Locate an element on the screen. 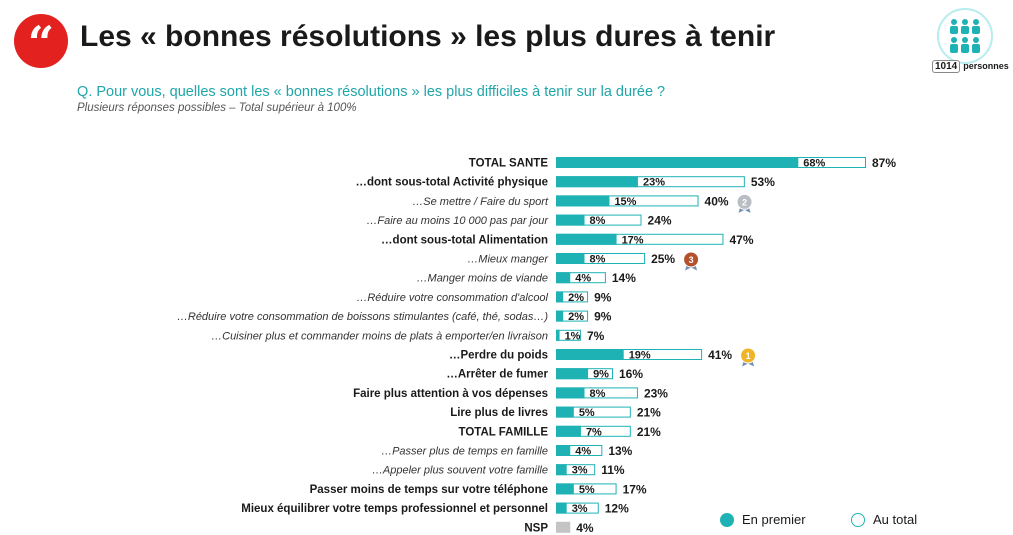 The width and height of the screenshot is (1013, 535). medal-rank: 3 is located at coordinates (691, 260).